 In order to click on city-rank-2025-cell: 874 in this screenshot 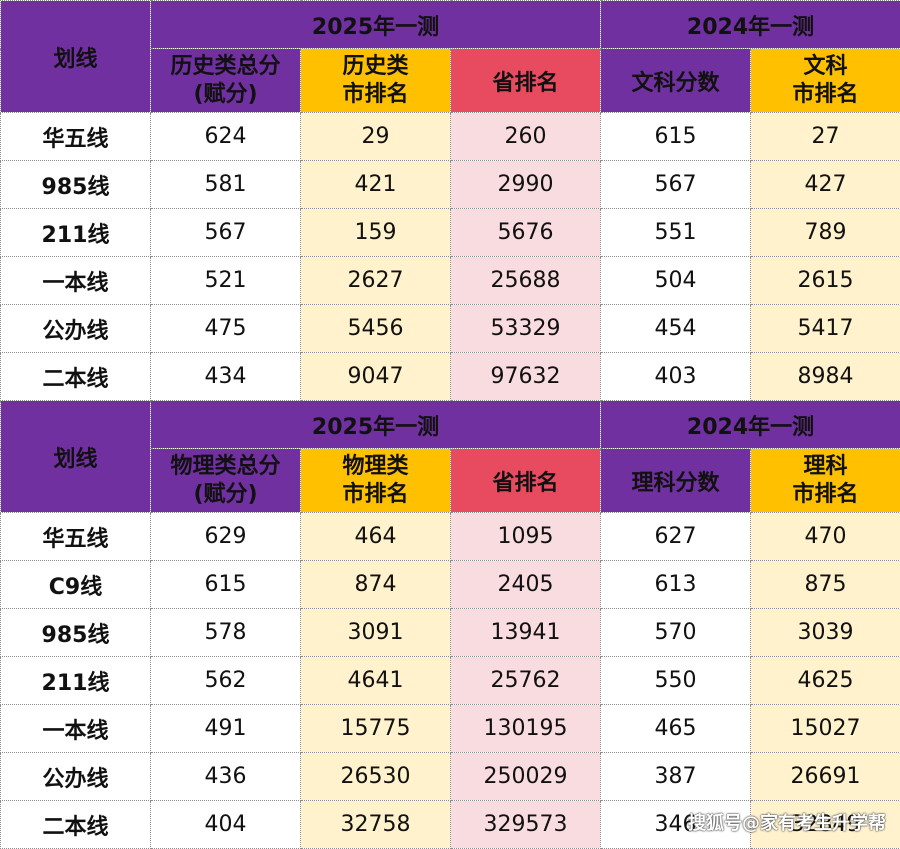, I will do `click(376, 585)`.